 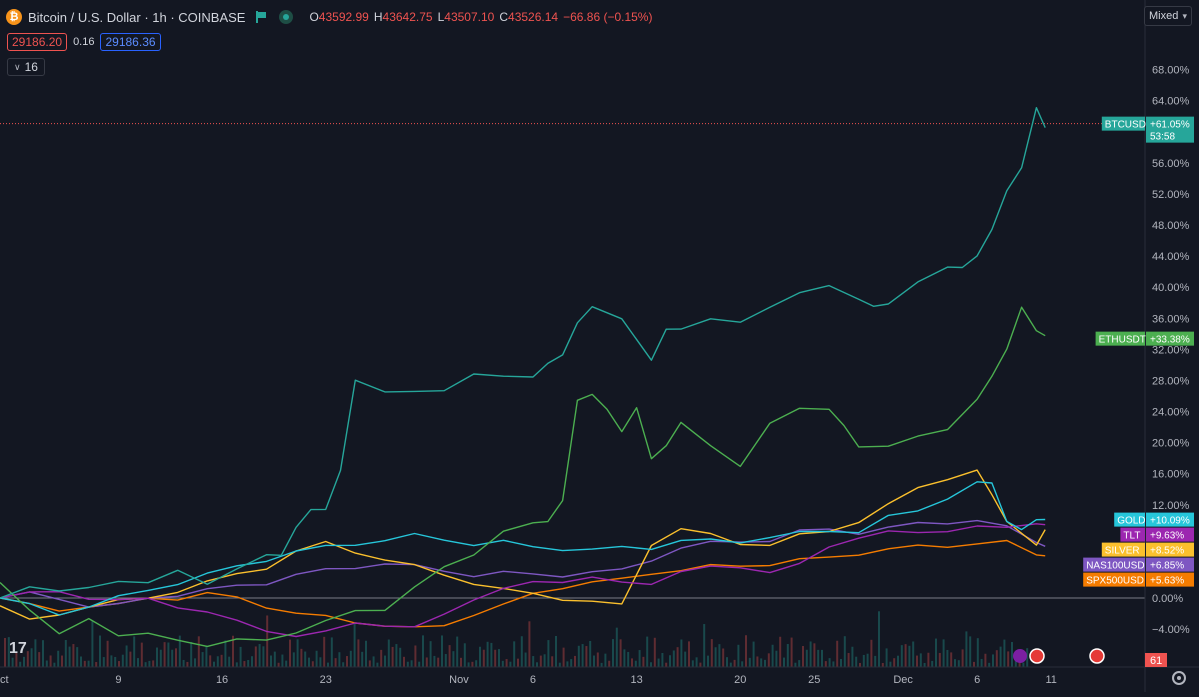 What do you see at coordinates (1171, 319) in the screenshot?
I see `y-tick-label: 36.00%` at bounding box center [1171, 319].